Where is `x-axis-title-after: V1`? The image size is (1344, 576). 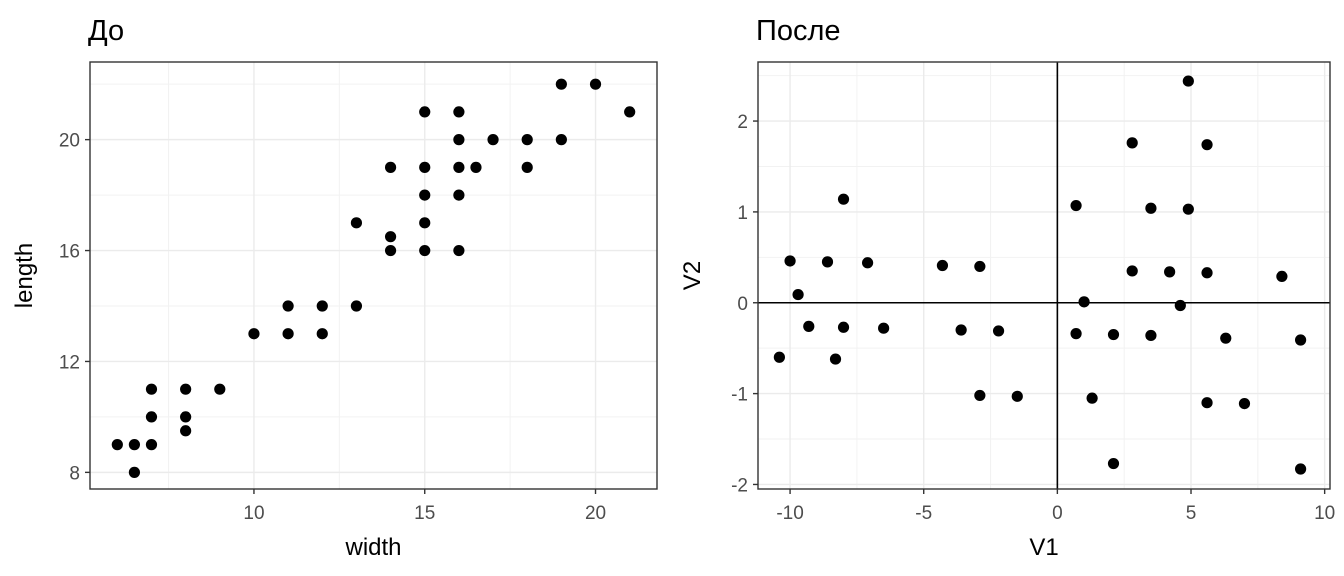
x-axis-title-after: V1 is located at coordinates (1043, 547).